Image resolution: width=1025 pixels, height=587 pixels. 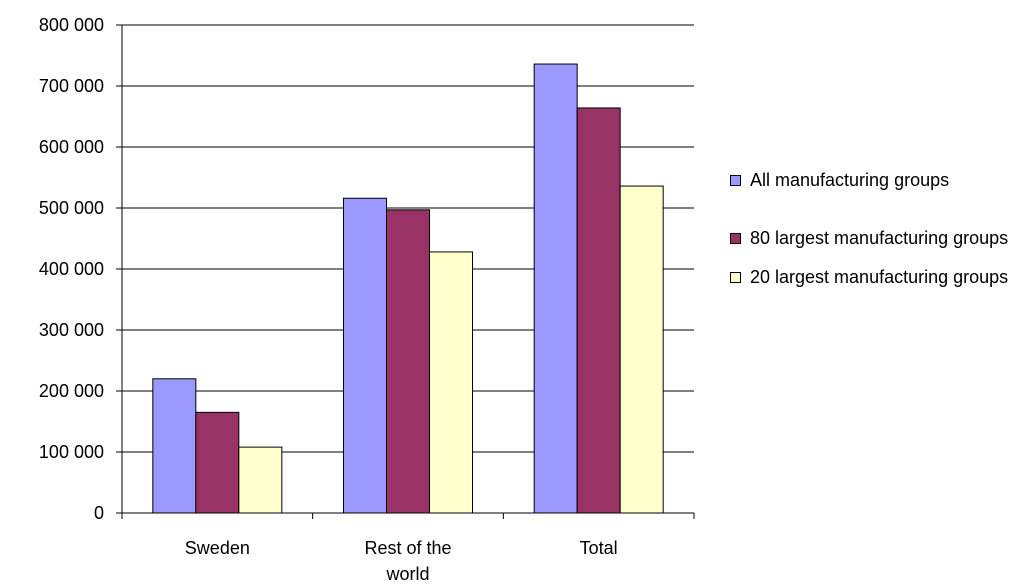 What do you see at coordinates (71, 86) in the screenshot?
I see `y-tick-label: 700 000` at bounding box center [71, 86].